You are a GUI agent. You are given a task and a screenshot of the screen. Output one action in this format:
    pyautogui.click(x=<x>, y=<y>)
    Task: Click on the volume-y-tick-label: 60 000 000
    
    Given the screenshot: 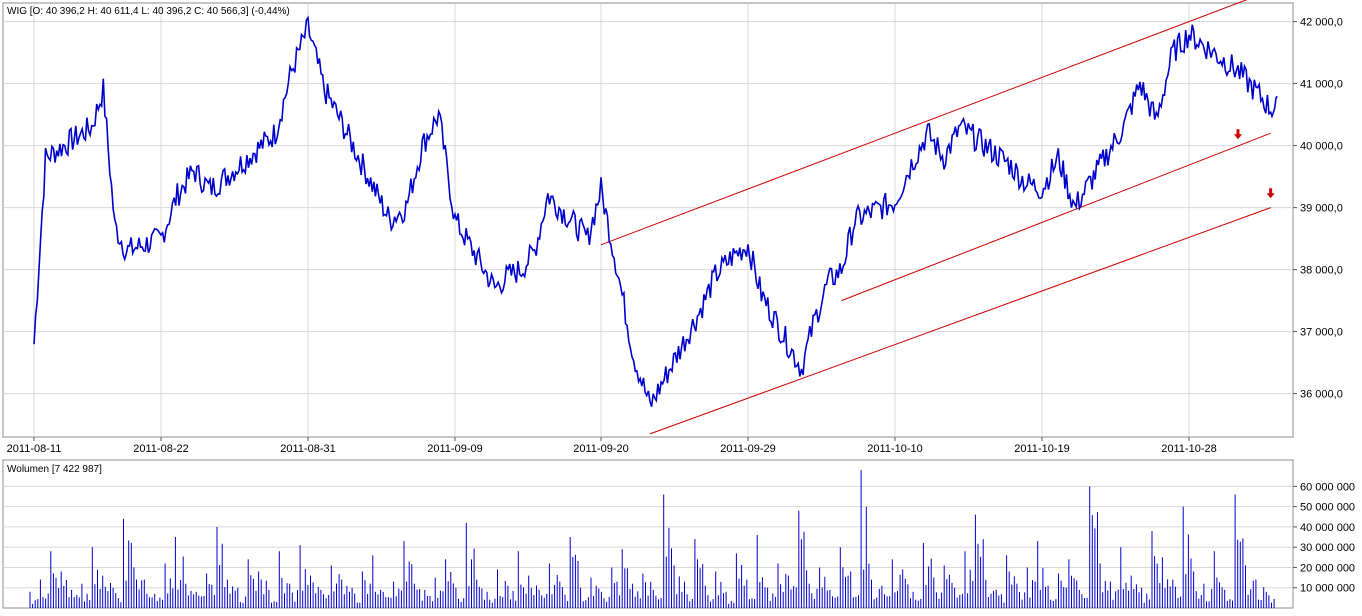 What is the action you would take?
    pyautogui.click(x=1327, y=487)
    